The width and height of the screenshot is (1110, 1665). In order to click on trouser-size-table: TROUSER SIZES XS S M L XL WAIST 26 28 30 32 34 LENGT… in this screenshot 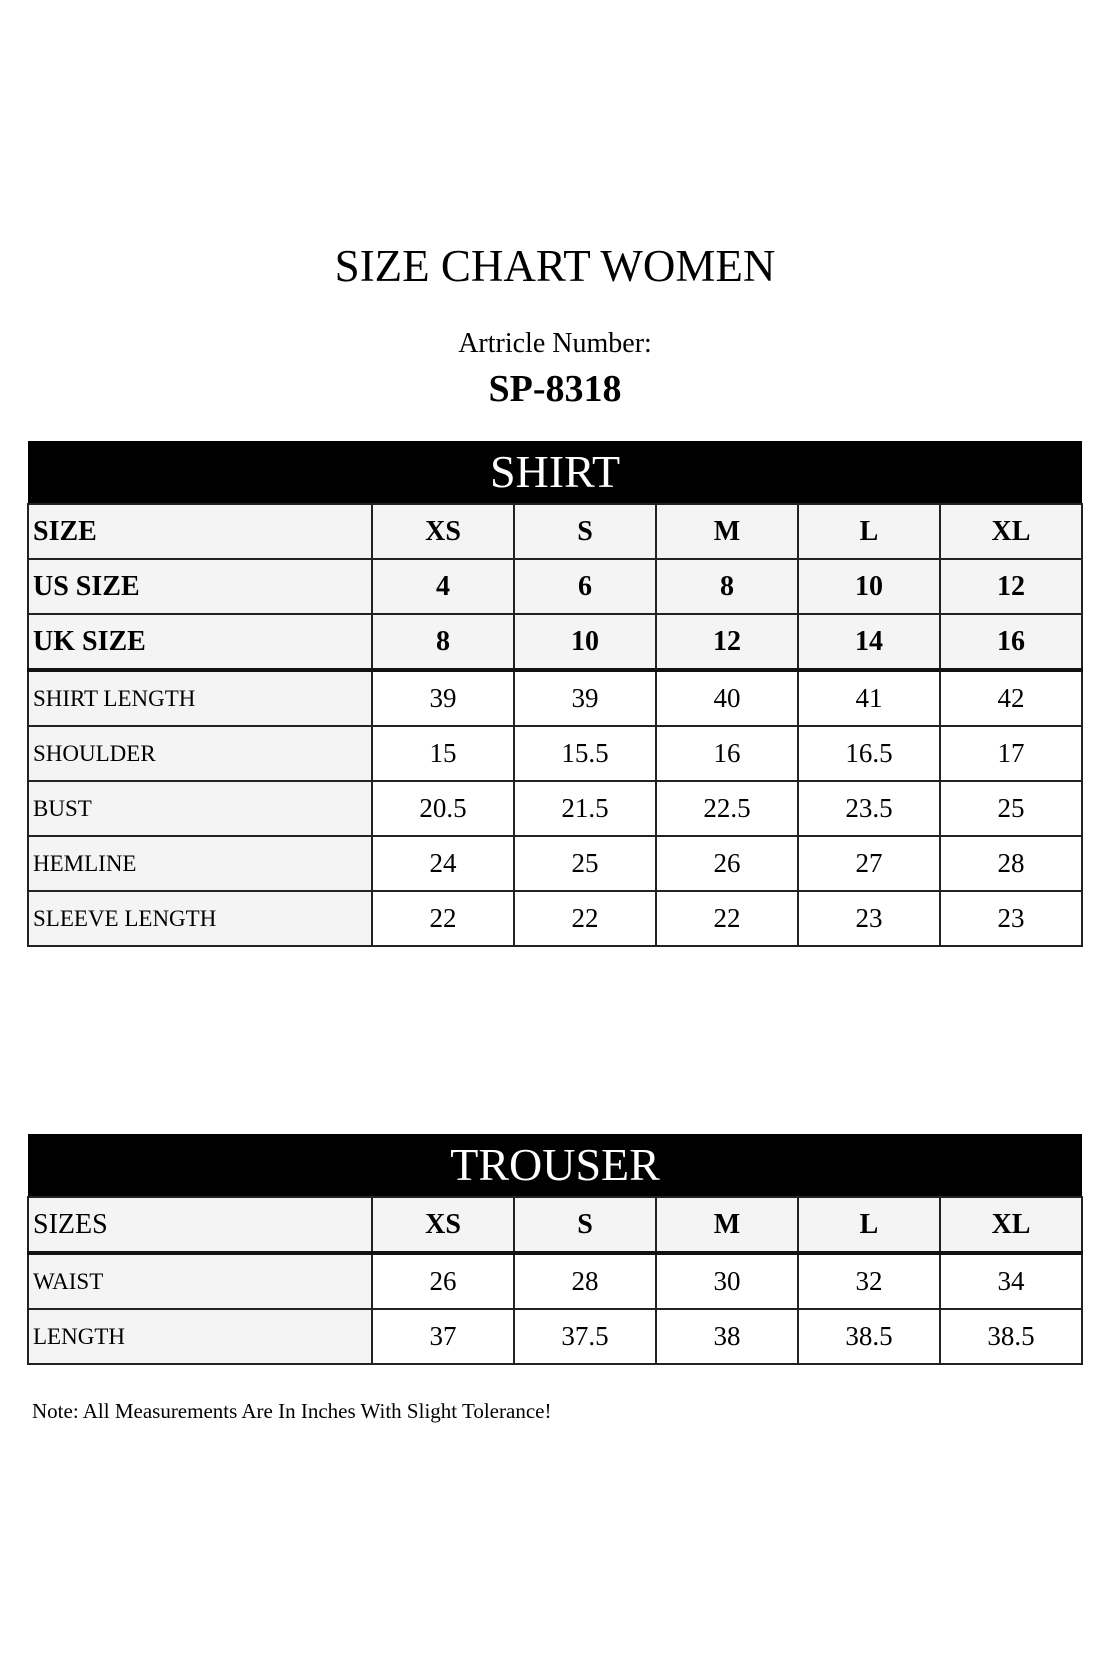, I will do `click(555, 1249)`.